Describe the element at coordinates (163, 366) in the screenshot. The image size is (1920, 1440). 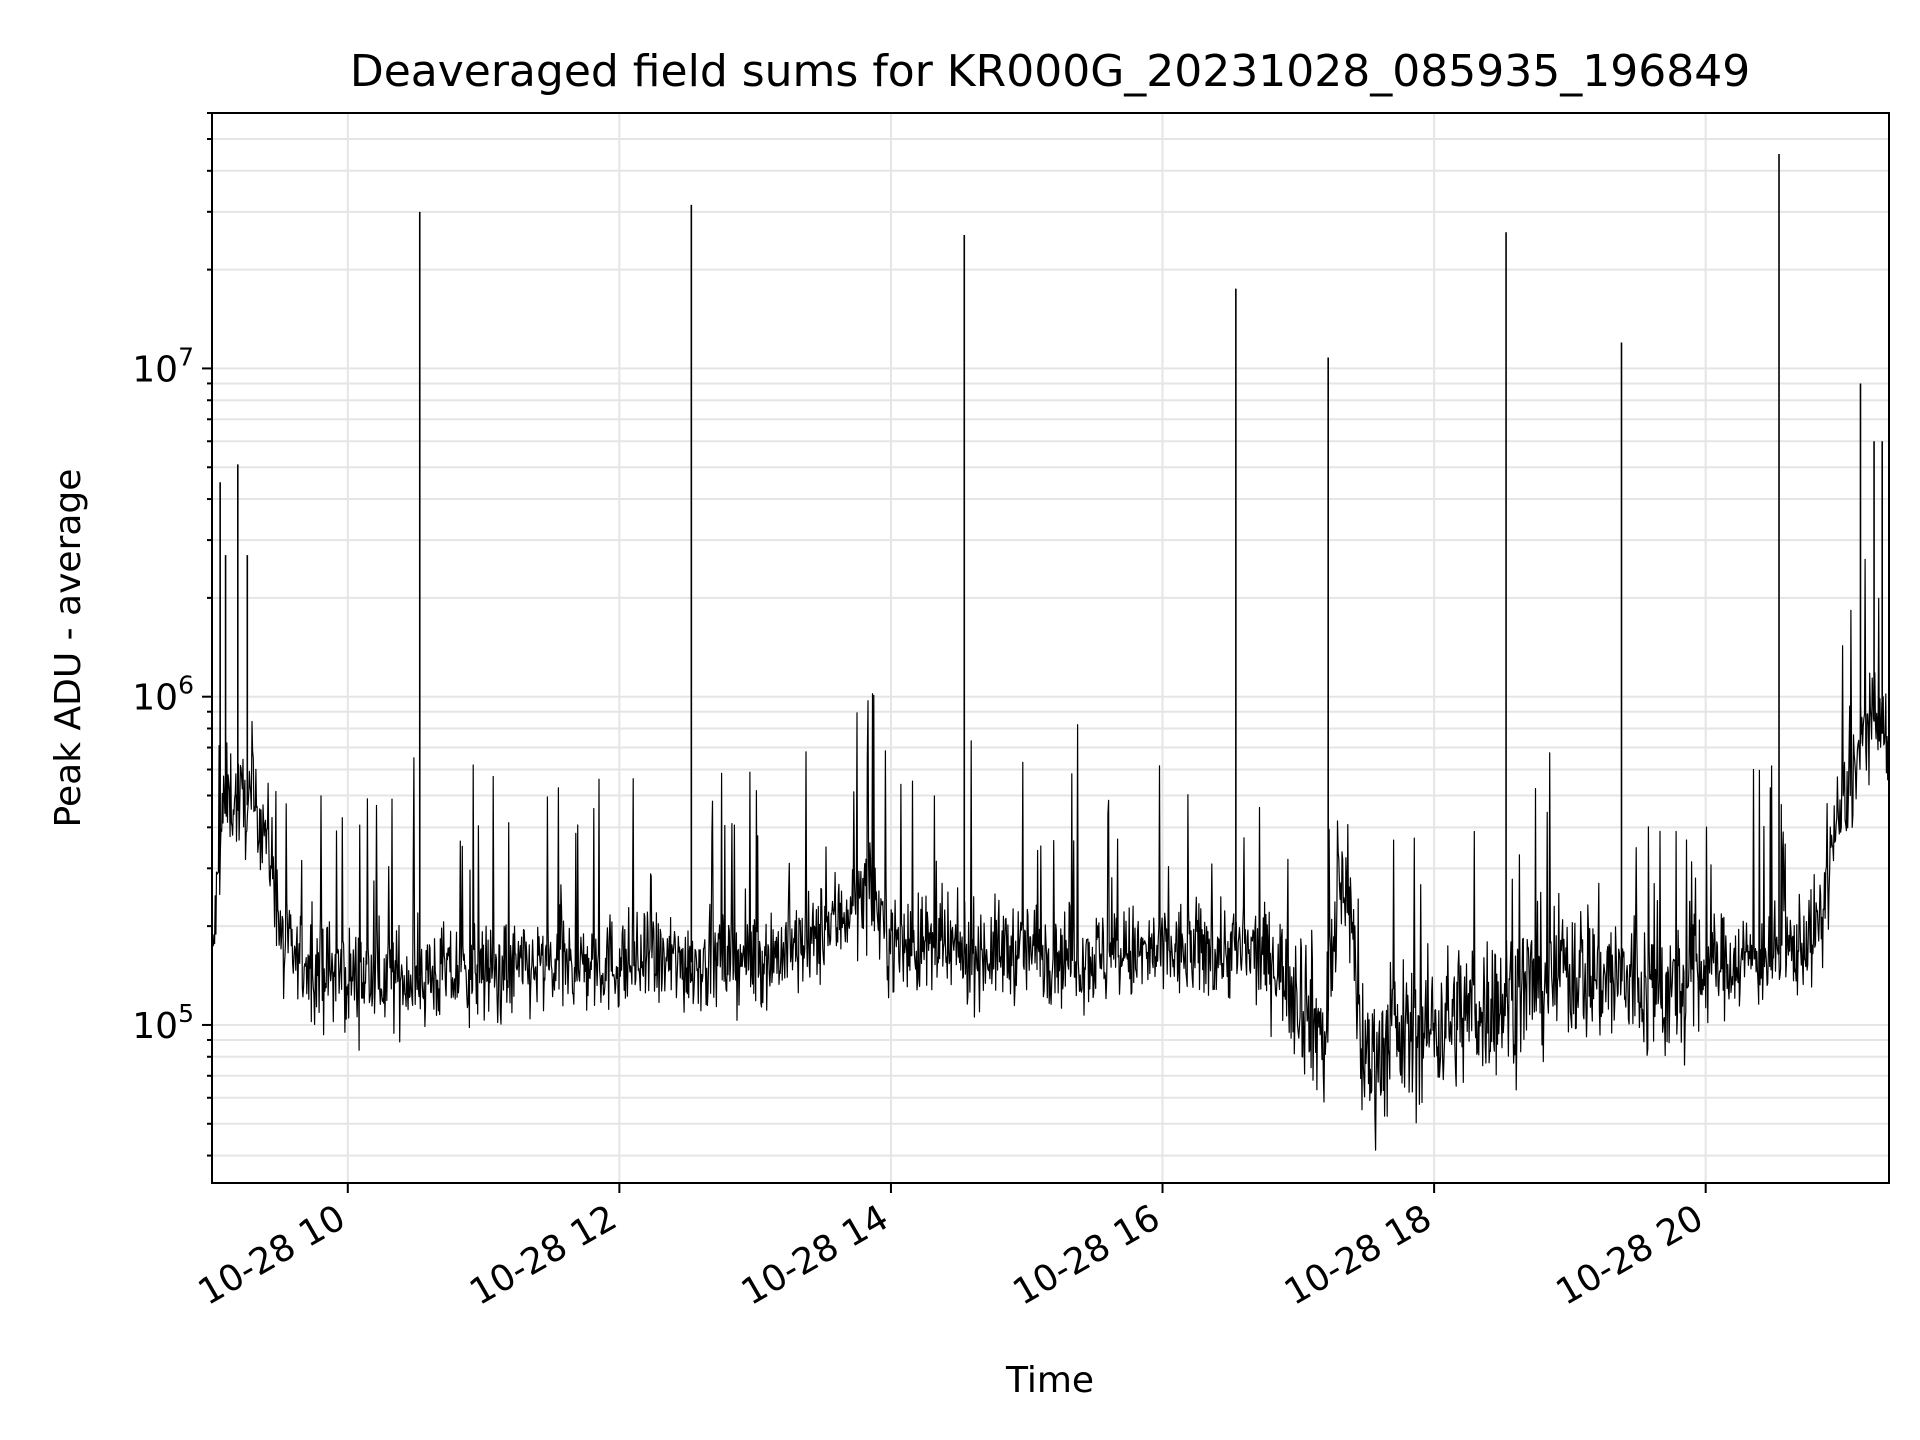
I see `y-tick-label: 10⁷` at that location.